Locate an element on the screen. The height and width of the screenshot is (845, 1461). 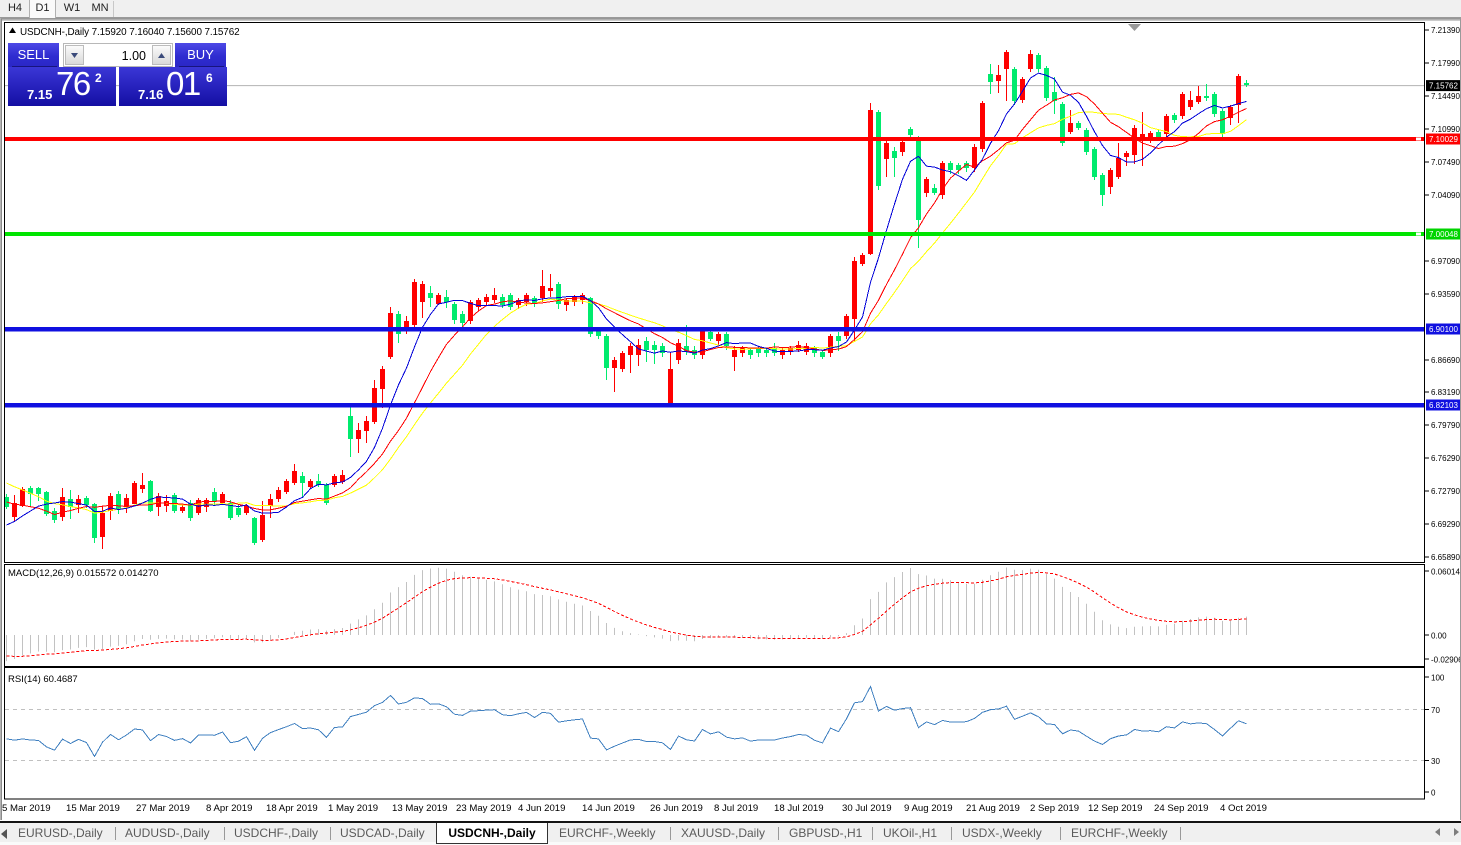
svg-text:MACD(12,26,9) 0.015572 0.01427: MACD(12,26,9) 0.015572 0.014270 is located at coordinates (83, 573).